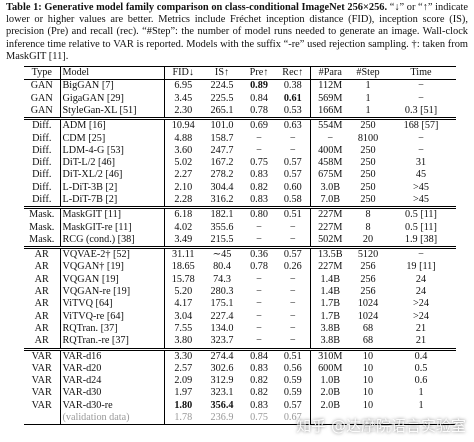 The height and width of the screenshot is (442, 474). I want to click on table-row: VAR VAR-d24 2.09 312.9 0.82 0.59 1.0B 10 0.6, so click(240, 381).